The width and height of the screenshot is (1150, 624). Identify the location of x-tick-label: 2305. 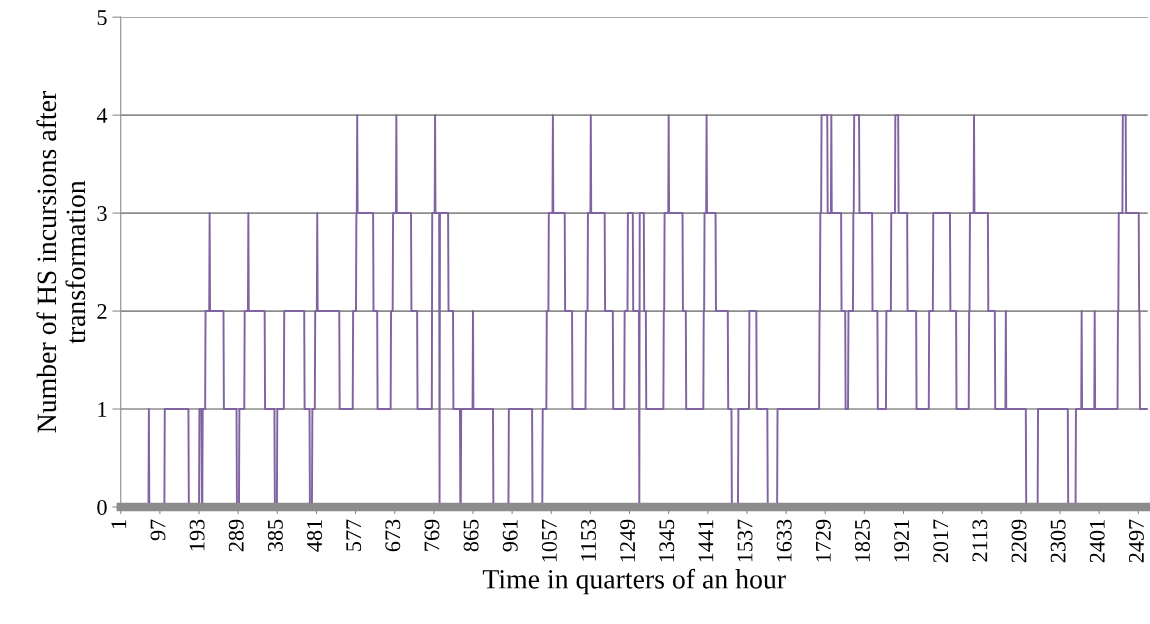
(1058, 541).